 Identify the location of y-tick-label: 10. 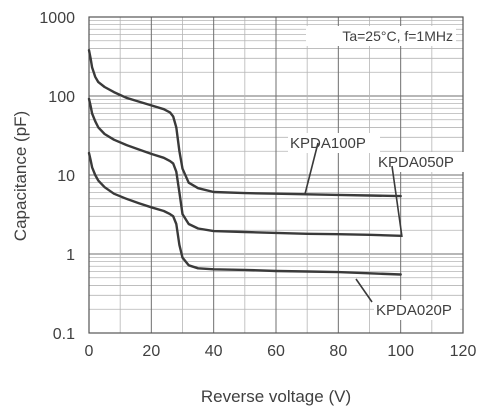
(66, 176).